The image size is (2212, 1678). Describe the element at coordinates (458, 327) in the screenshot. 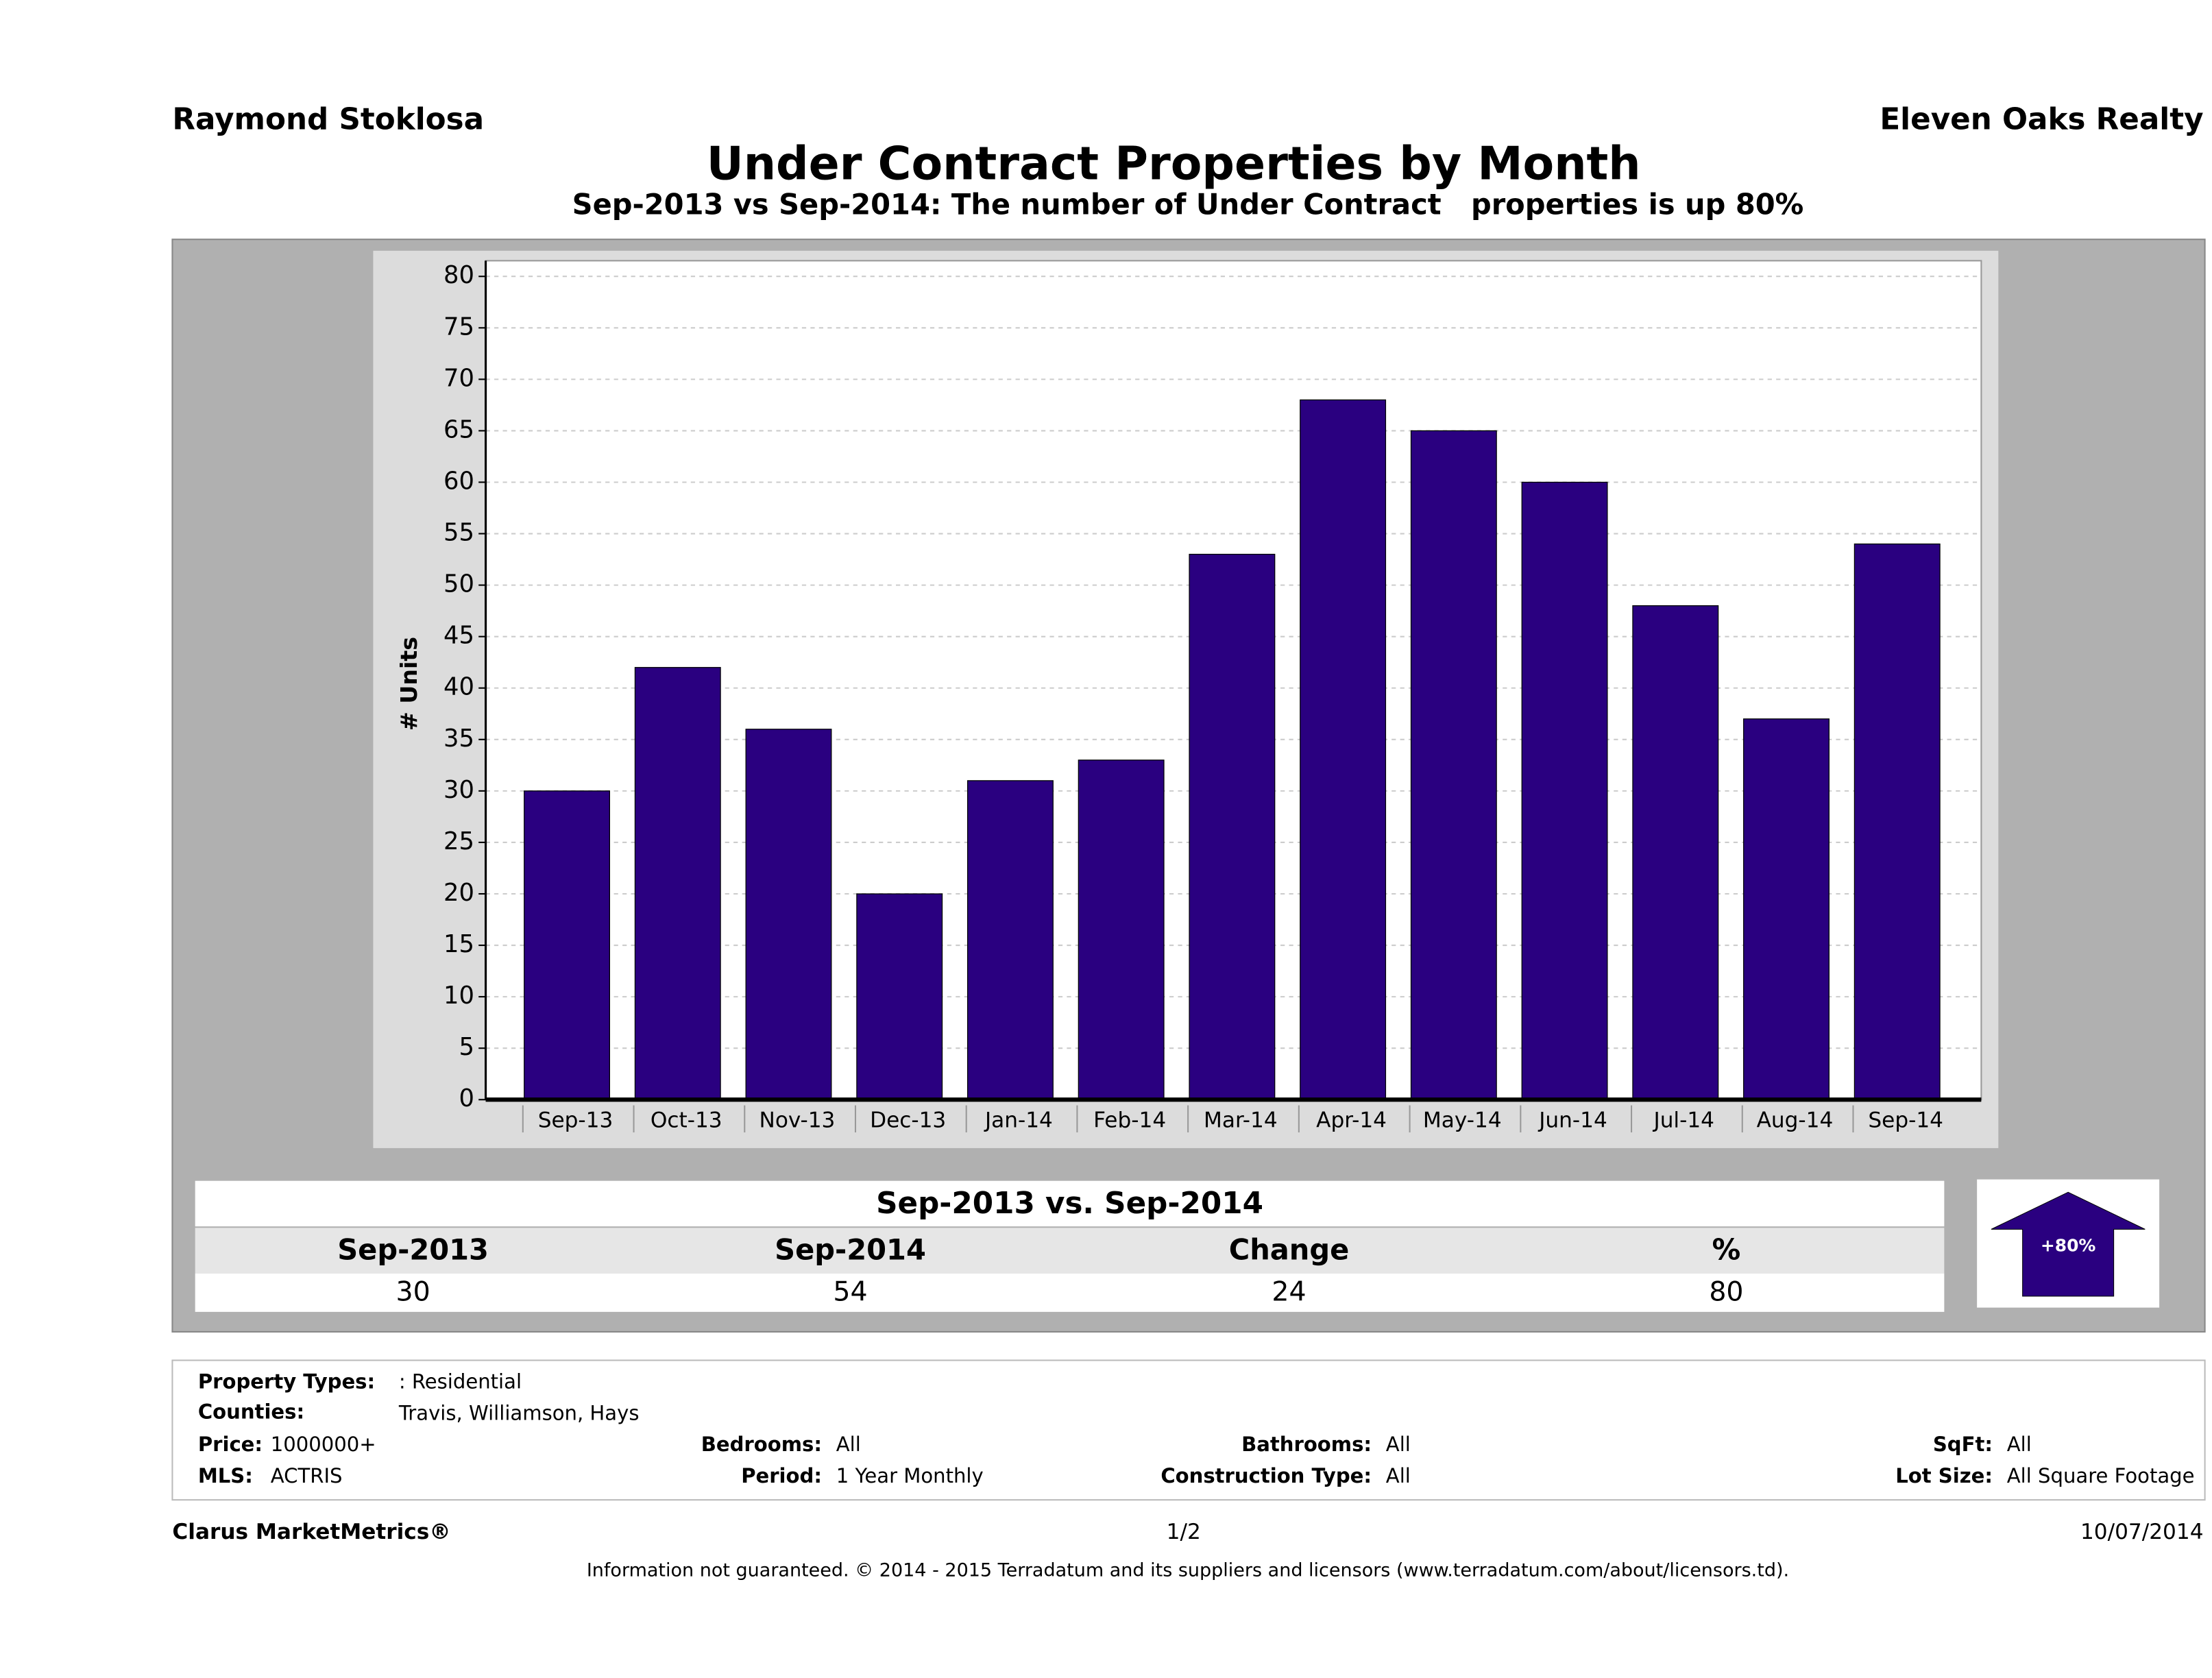

I see `y-tick-label: 75` at that location.